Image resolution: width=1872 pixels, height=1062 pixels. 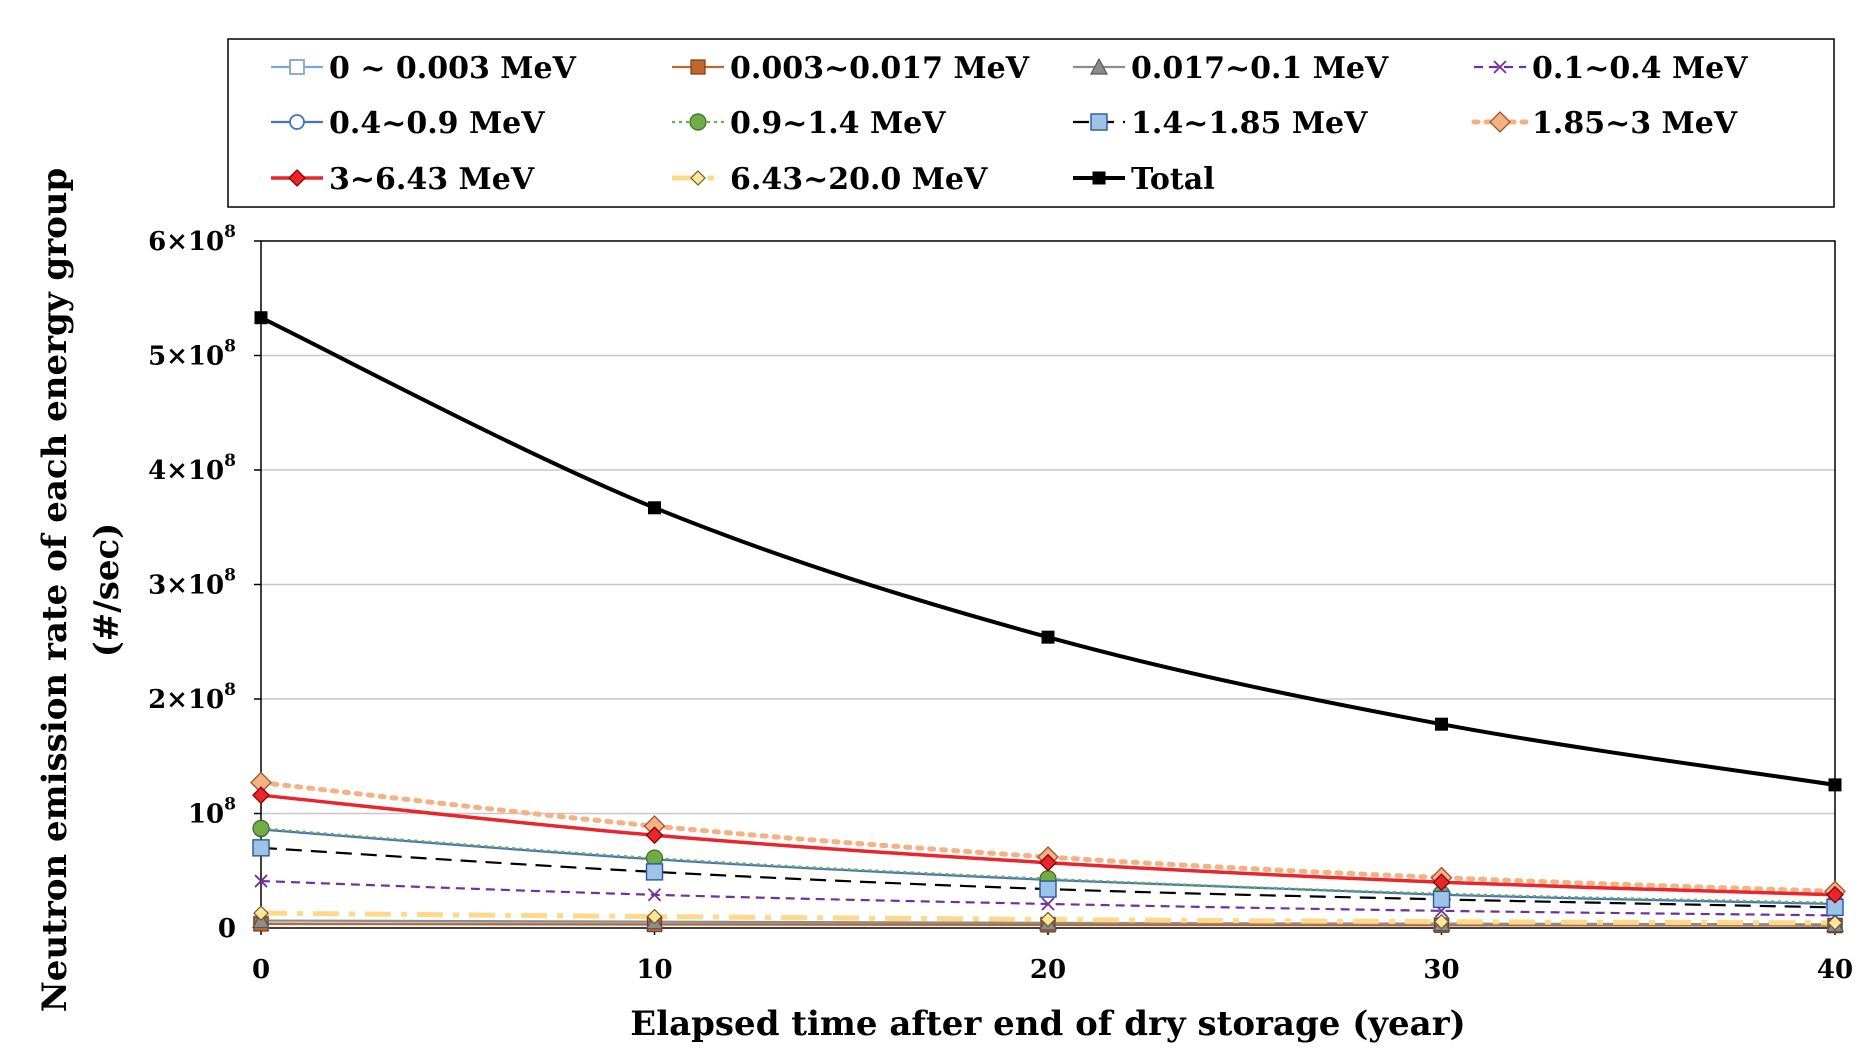 I want to click on x-tick-label: 20, so click(x=1048, y=970).